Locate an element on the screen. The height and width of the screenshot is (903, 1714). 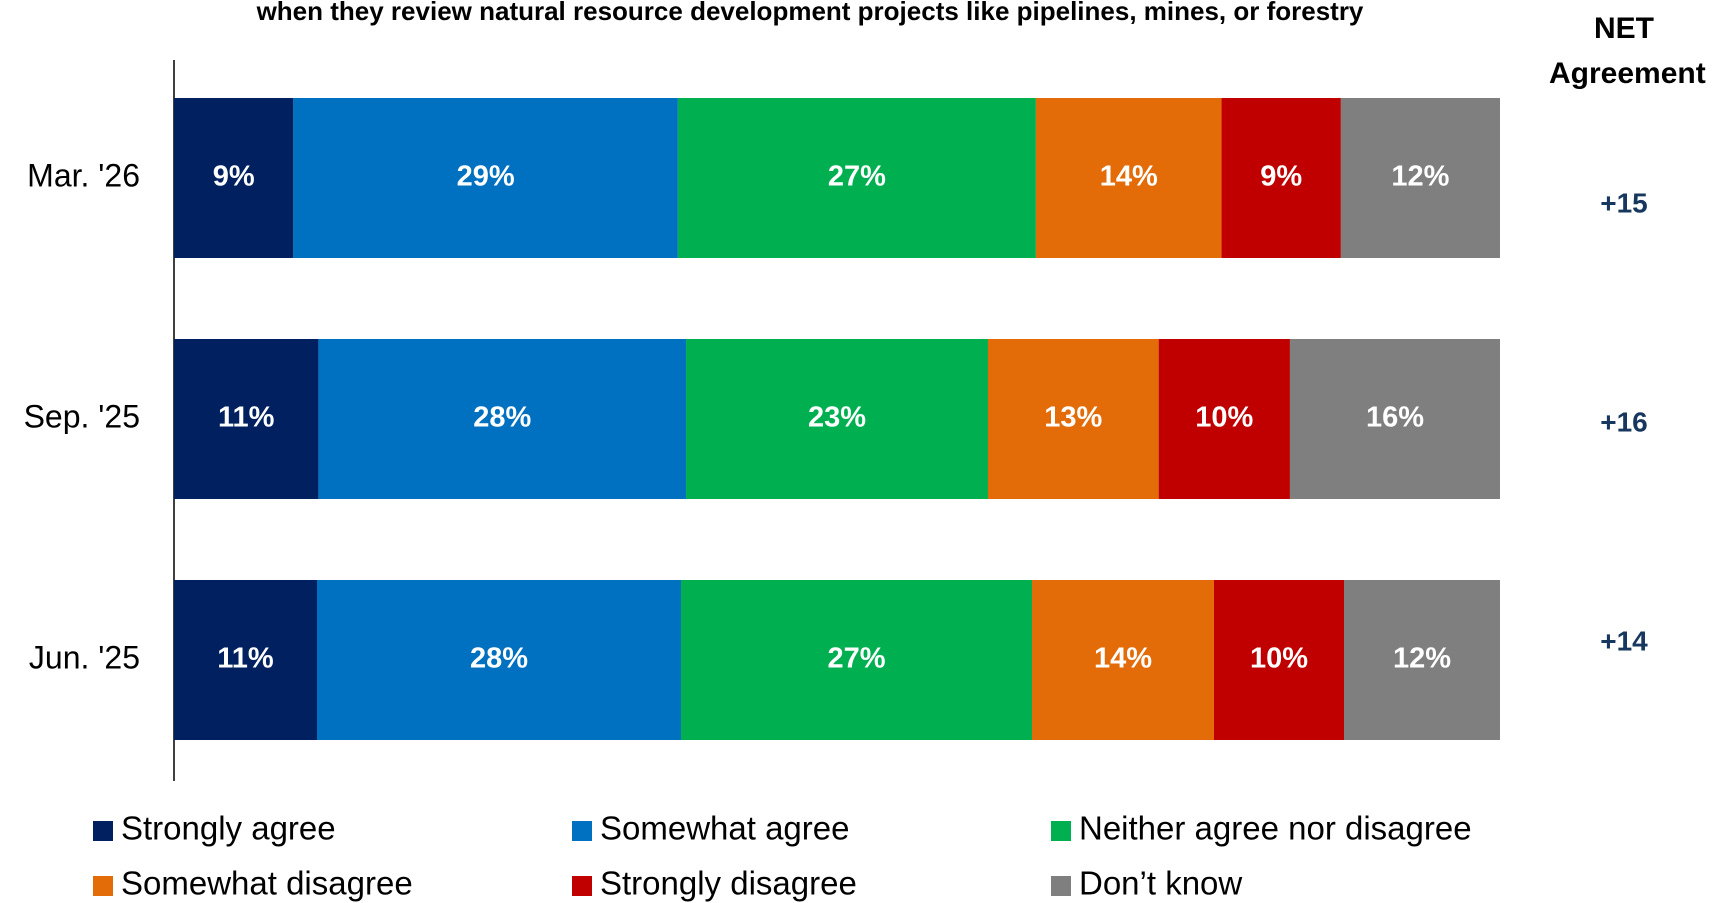
legend-label: Don’t know is located at coordinates (1160, 883).